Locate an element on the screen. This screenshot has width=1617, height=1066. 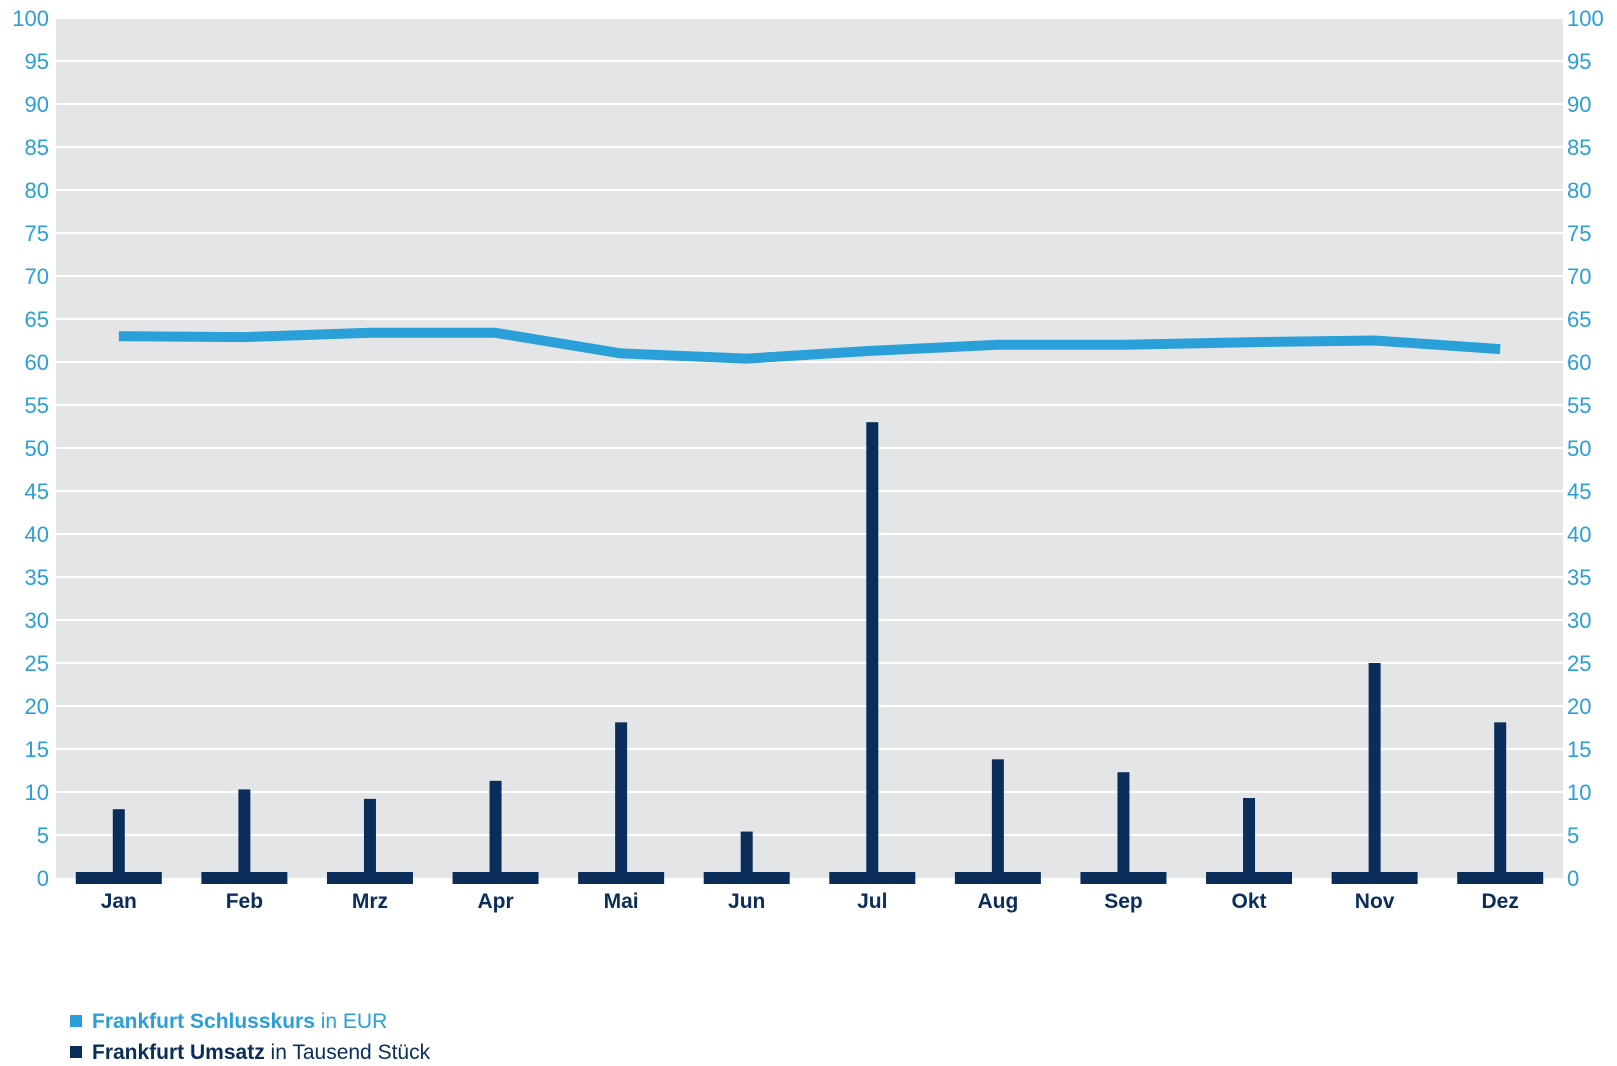
x-tick-label: Sep is located at coordinates (1123, 901).